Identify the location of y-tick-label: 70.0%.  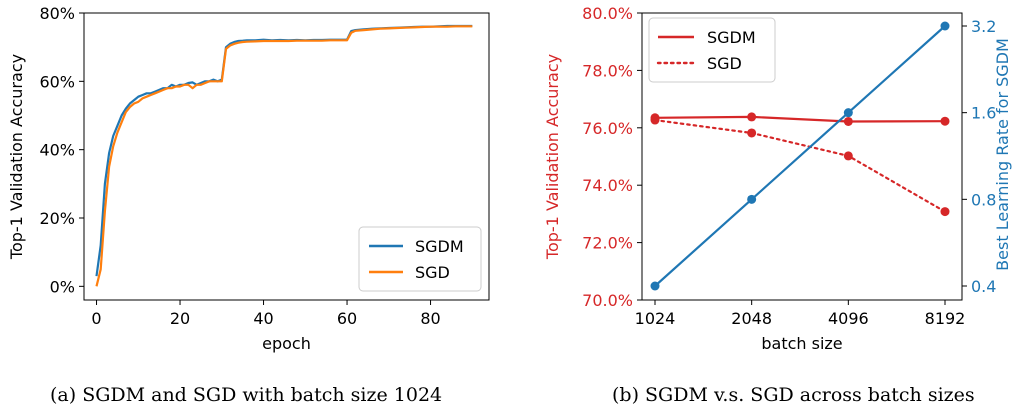
(607, 300).